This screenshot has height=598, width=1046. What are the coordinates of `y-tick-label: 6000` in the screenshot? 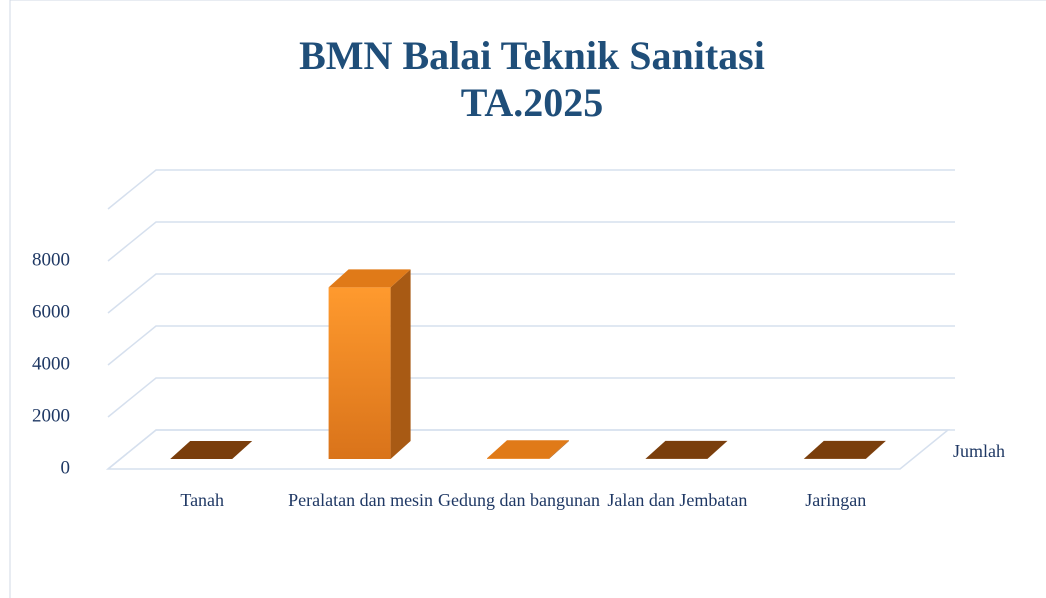 It's located at (51, 311).